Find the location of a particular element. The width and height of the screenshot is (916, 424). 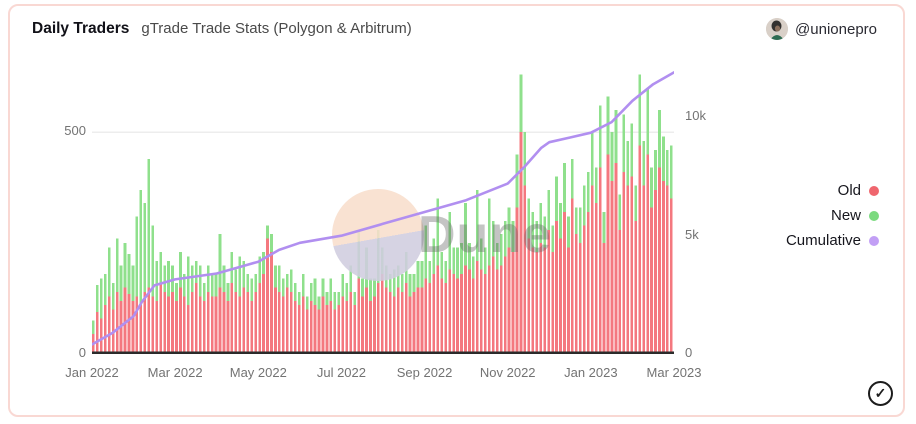

x-axis-tick: Mar 2022 is located at coordinates (175, 372).